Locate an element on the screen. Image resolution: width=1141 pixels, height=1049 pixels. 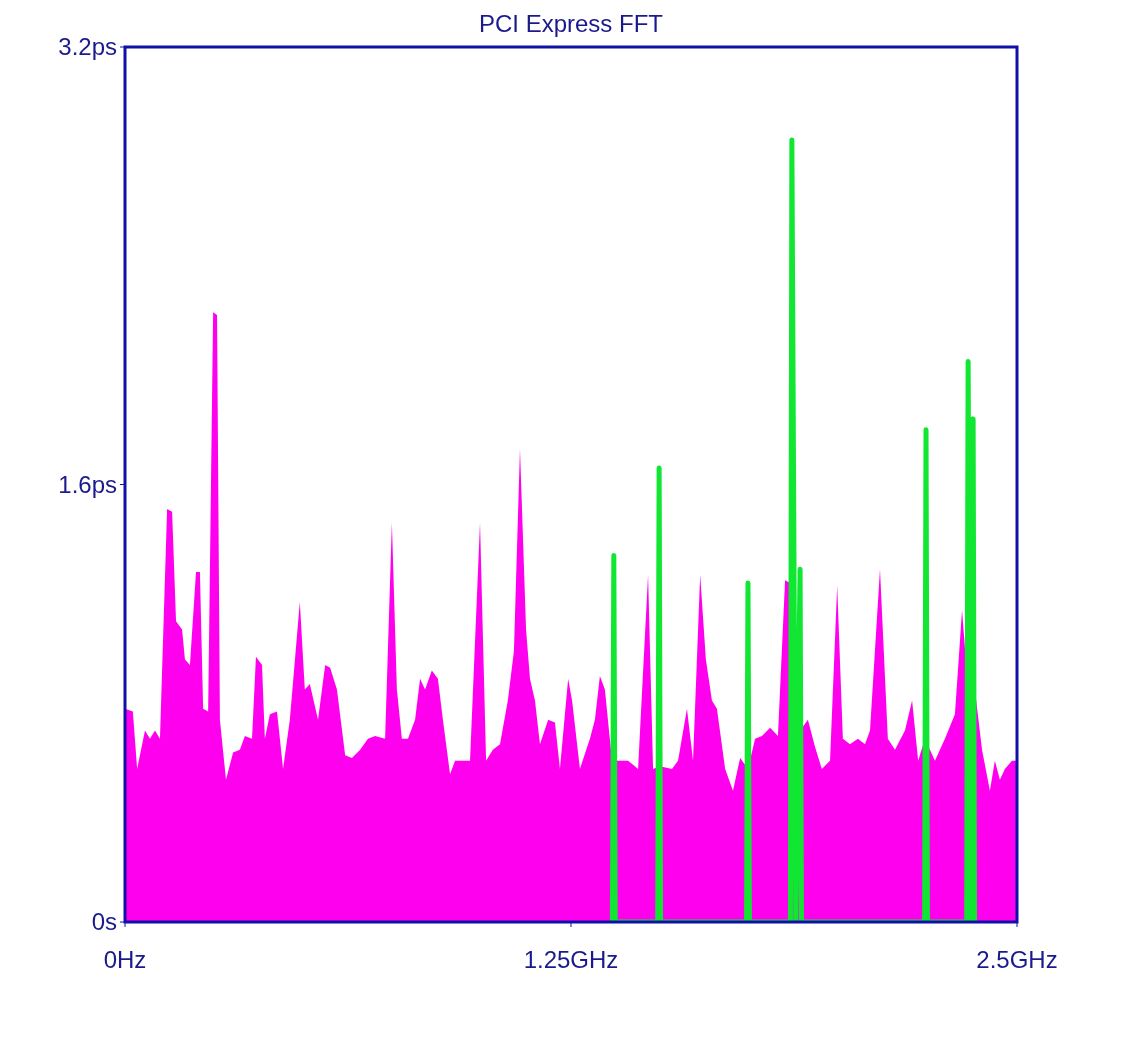
chart-title: PCI Express FFT is located at coordinates (571, 23).